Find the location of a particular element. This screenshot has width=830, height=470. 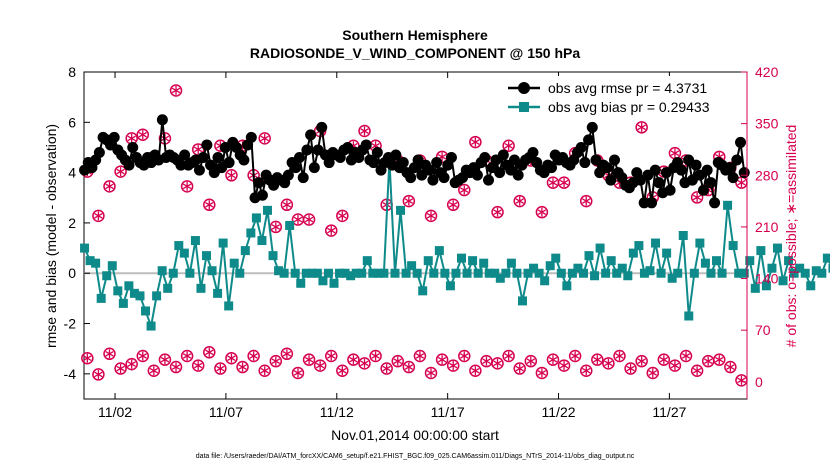

legend-bias-marker is located at coordinates (524, 107).